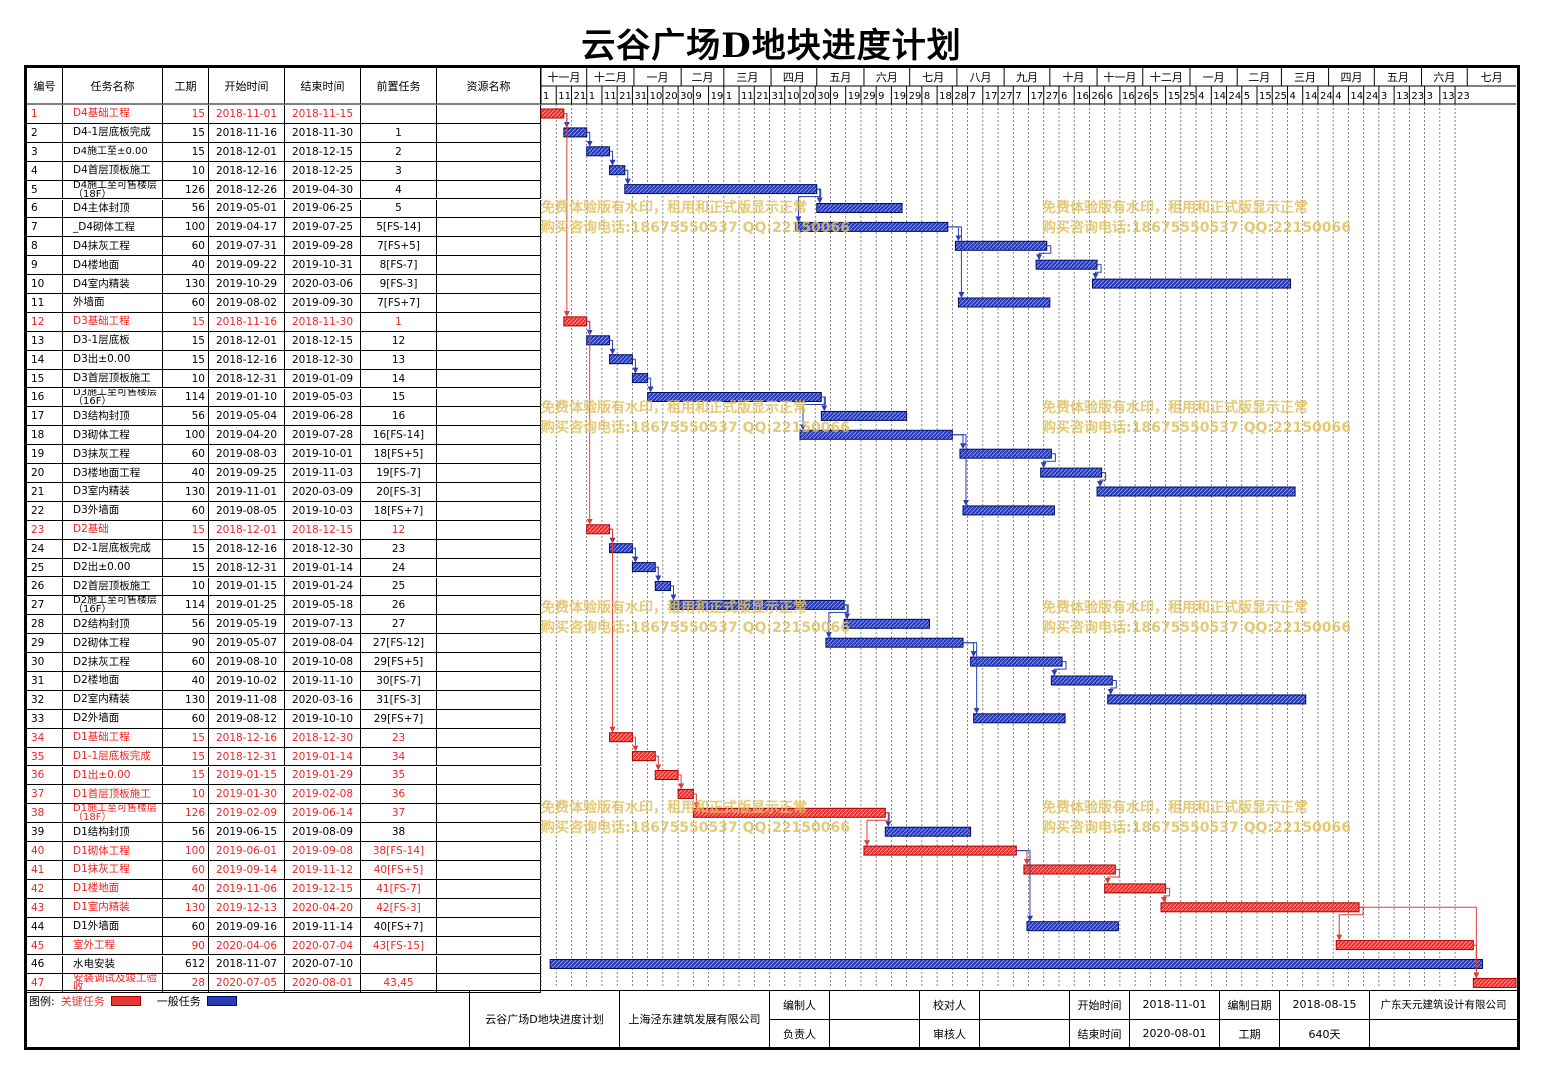  What do you see at coordinates (284, 776) in the screenshot?
I see `table-row: 36 D1出±0.00 15 2019-01-15 2019-01-29 35` at bounding box center [284, 776].